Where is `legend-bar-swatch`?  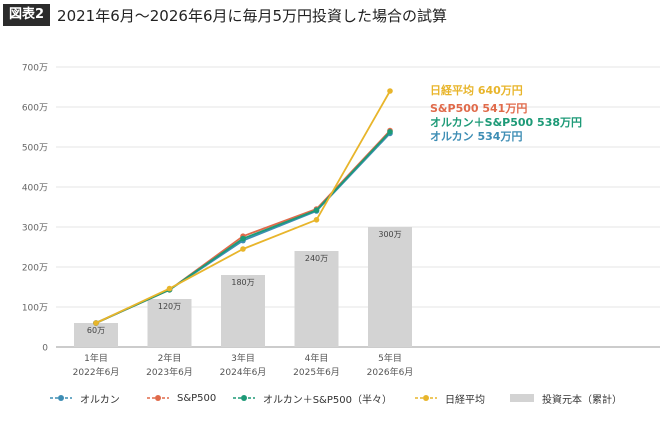
legend-bar-swatch is located at coordinates (522, 398).